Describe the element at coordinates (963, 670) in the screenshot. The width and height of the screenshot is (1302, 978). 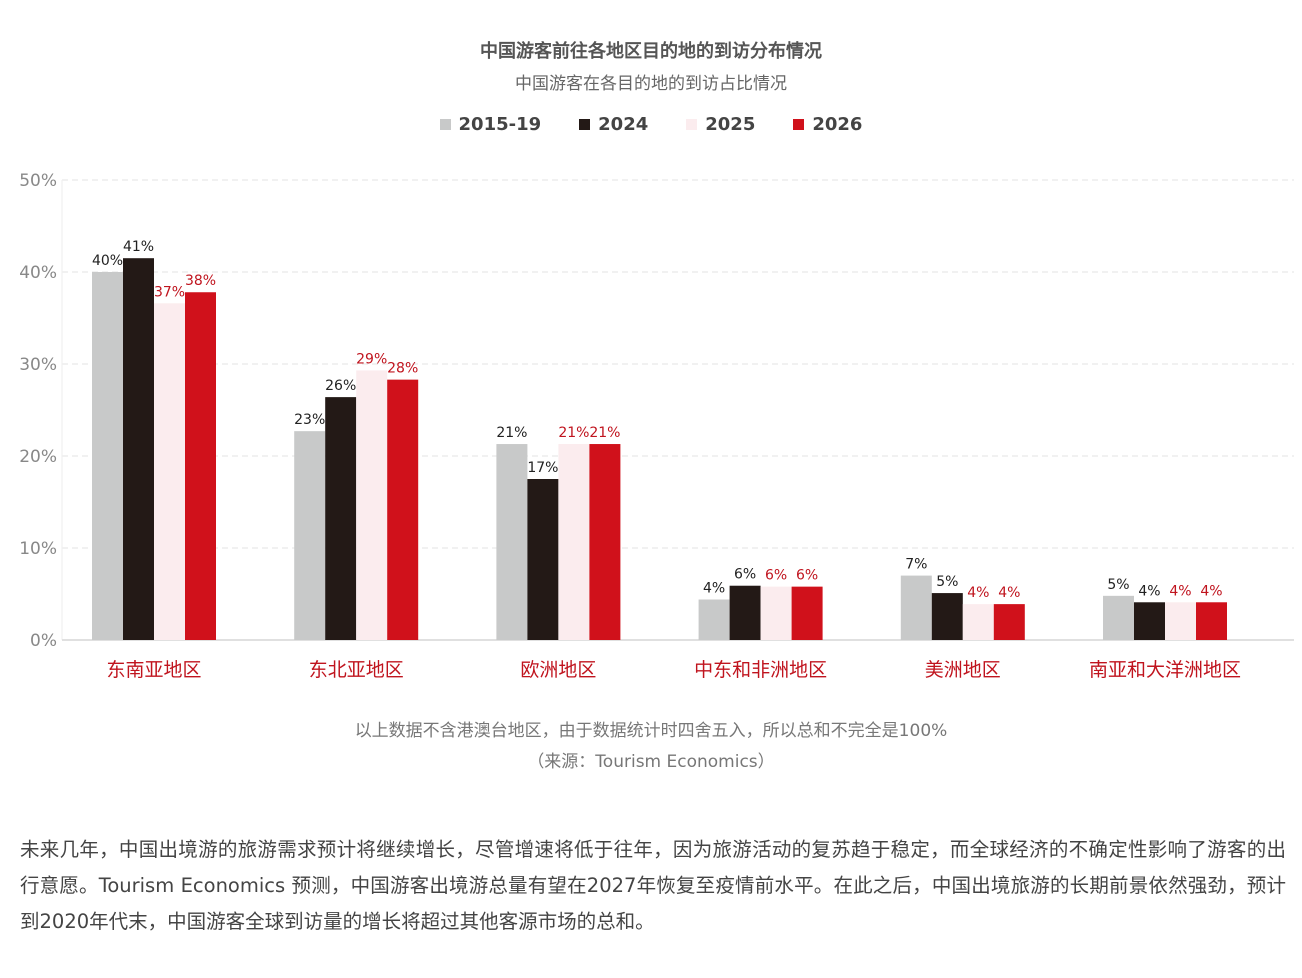
I see `x-tick-label: 美洲地区` at that location.